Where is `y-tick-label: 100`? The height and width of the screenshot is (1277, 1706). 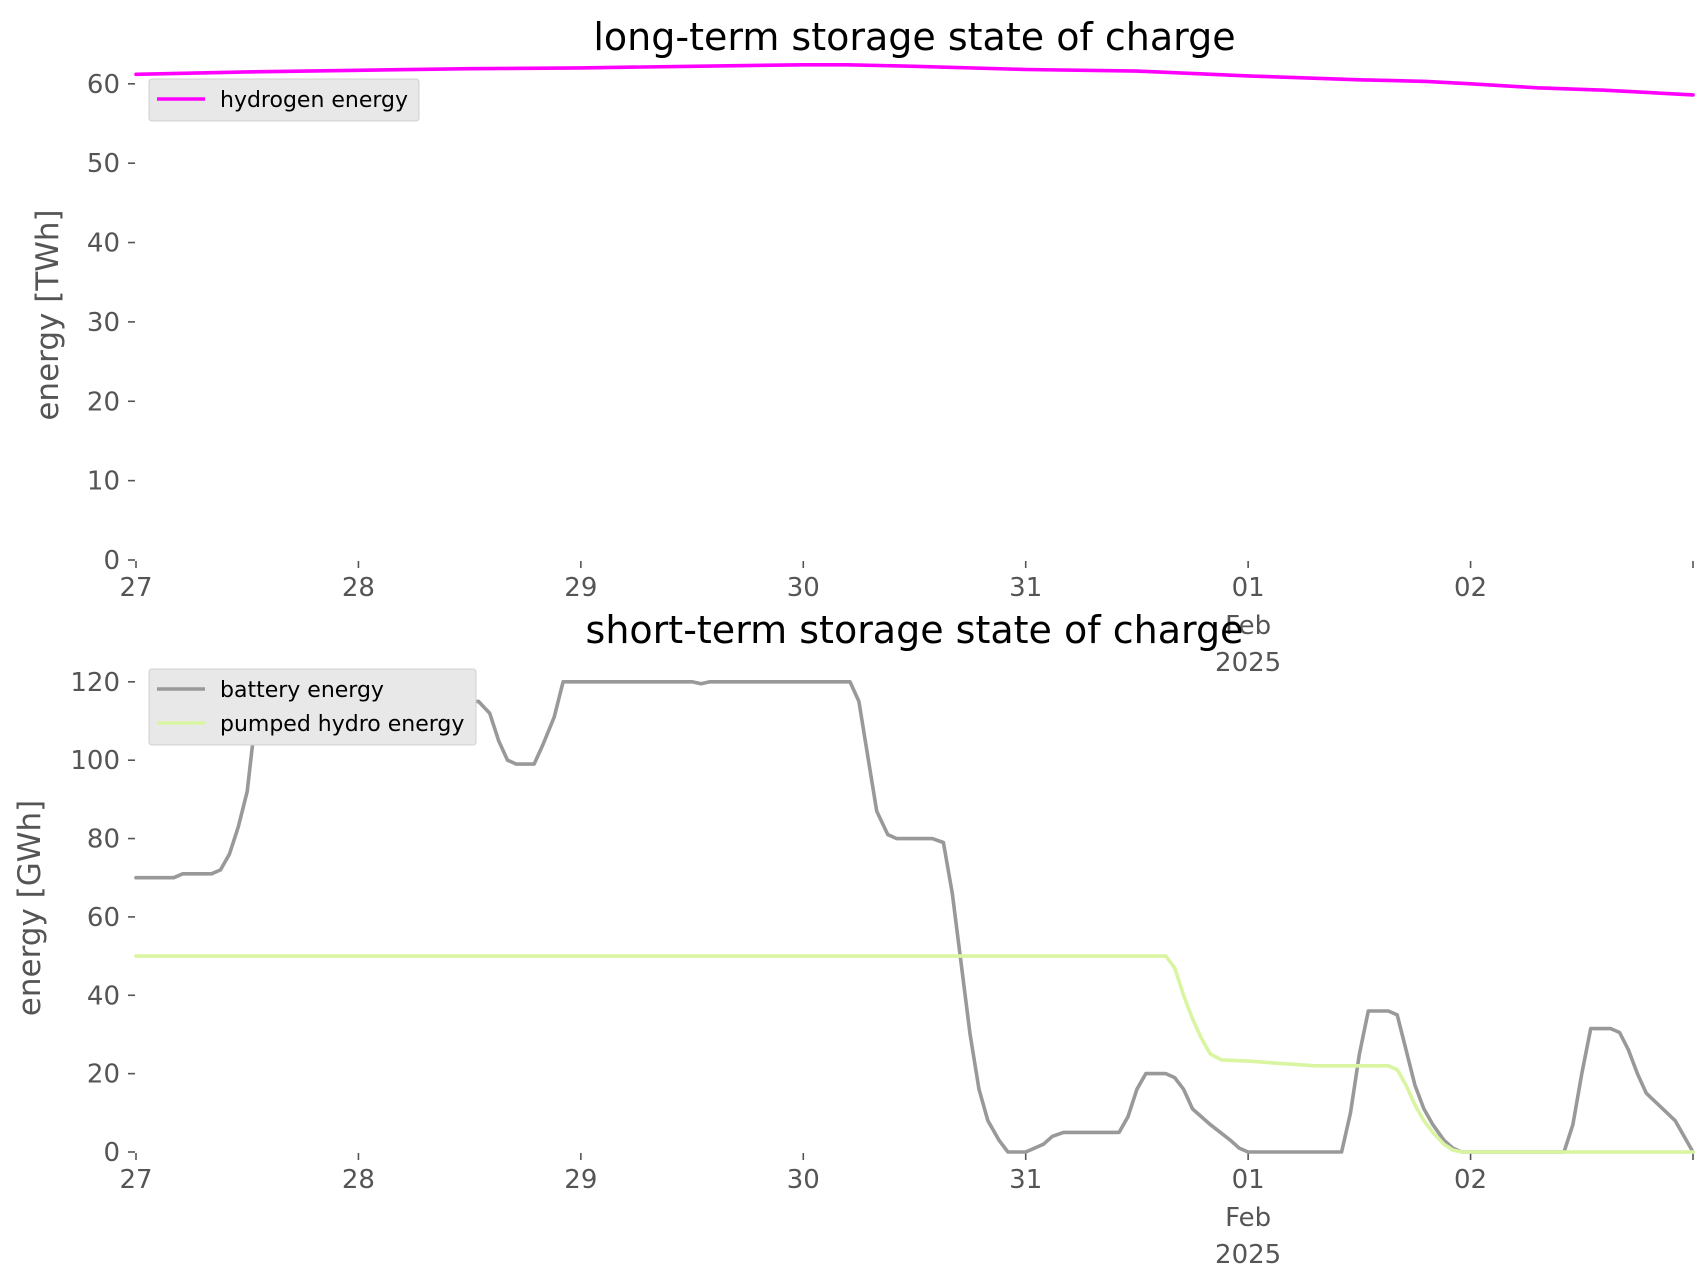 y-tick-label: 100 is located at coordinates (95, 761).